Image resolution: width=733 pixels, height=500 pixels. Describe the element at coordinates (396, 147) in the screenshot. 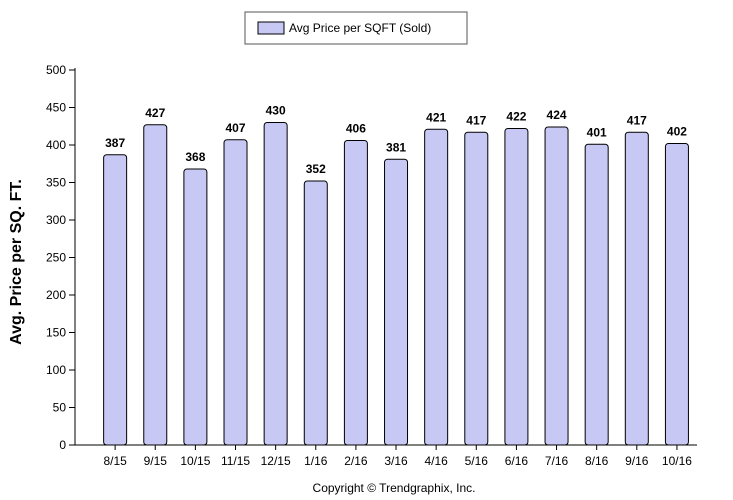

I see `bar-value-label: 381` at that location.